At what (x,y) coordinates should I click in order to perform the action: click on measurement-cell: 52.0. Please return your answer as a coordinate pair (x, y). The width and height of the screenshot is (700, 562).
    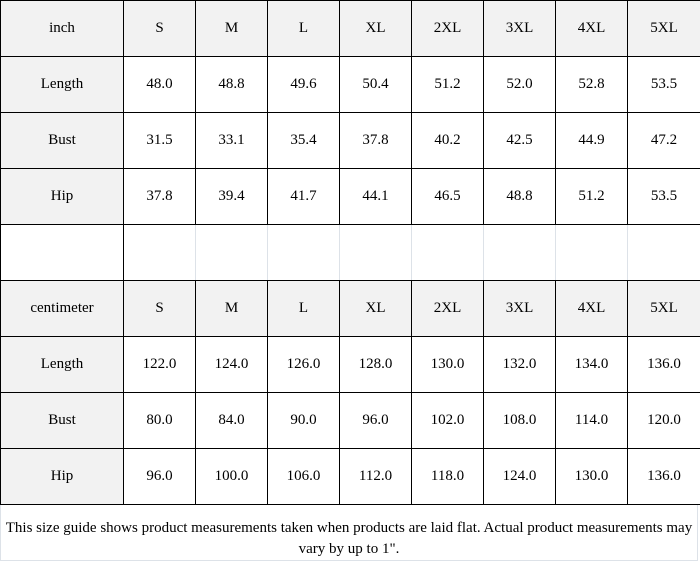
    Looking at the image, I should click on (519, 84).